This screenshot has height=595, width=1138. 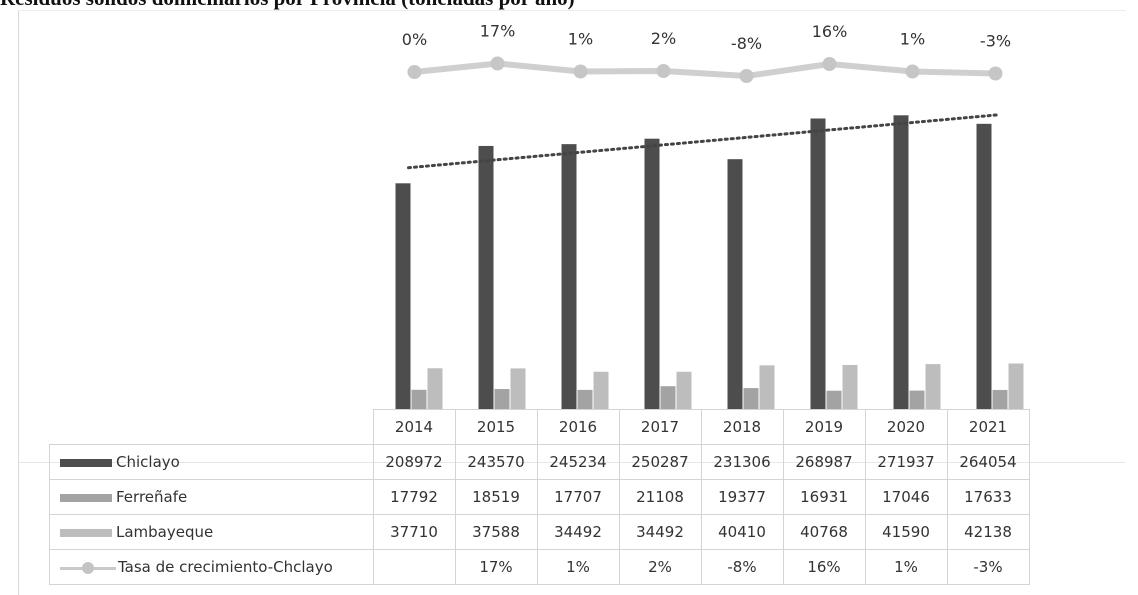 I want to click on bar-chiclayo-2019, so click(x=818, y=263).